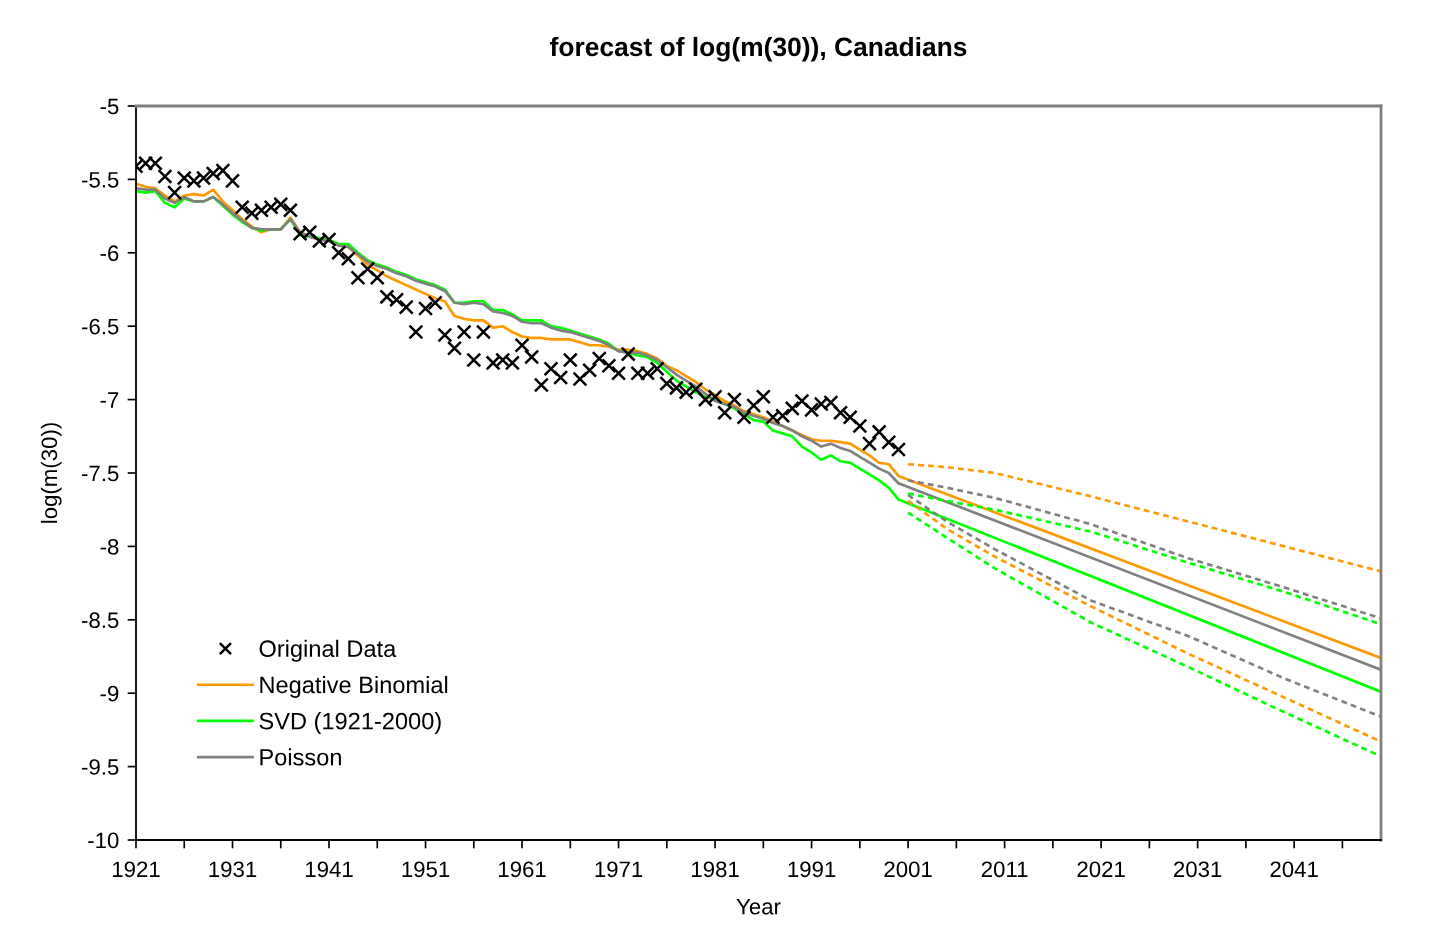 This screenshot has height=952, width=1453. Describe the element at coordinates (51, 473) in the screenshot. I see `y-axis-title: log(m(30))` at that location.